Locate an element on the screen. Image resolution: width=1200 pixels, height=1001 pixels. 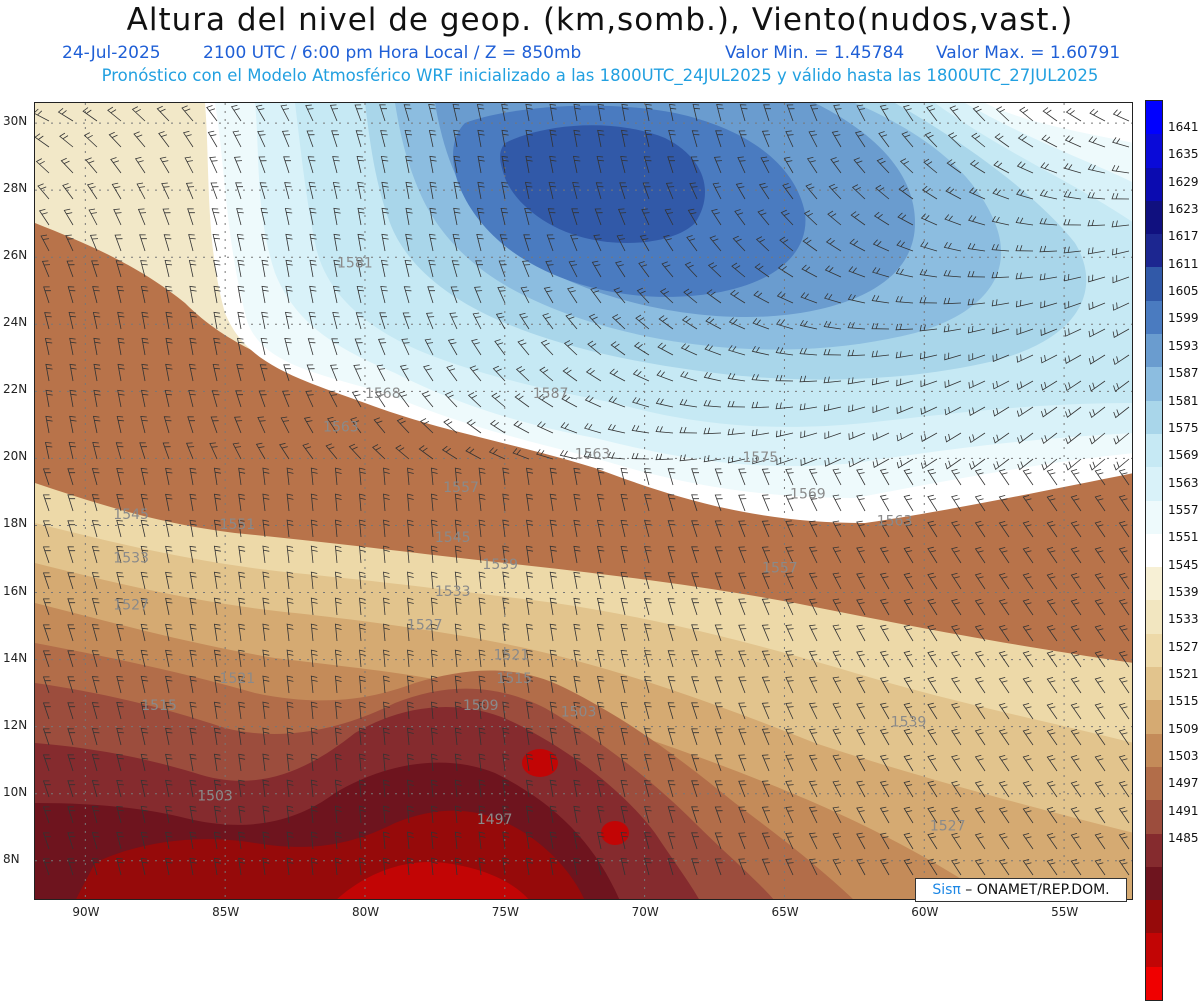
sispi-logo: Sisπ is located at coordinates (946, 890).